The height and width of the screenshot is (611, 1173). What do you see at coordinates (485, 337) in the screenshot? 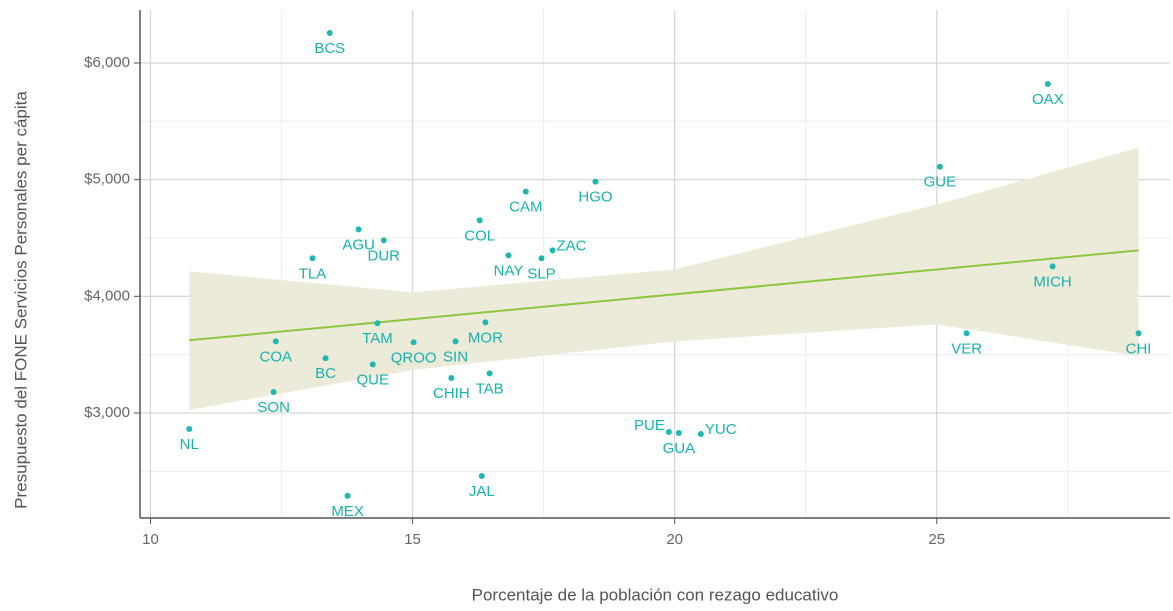
I see `point-label: MOR` at bounding box center [485, 337].